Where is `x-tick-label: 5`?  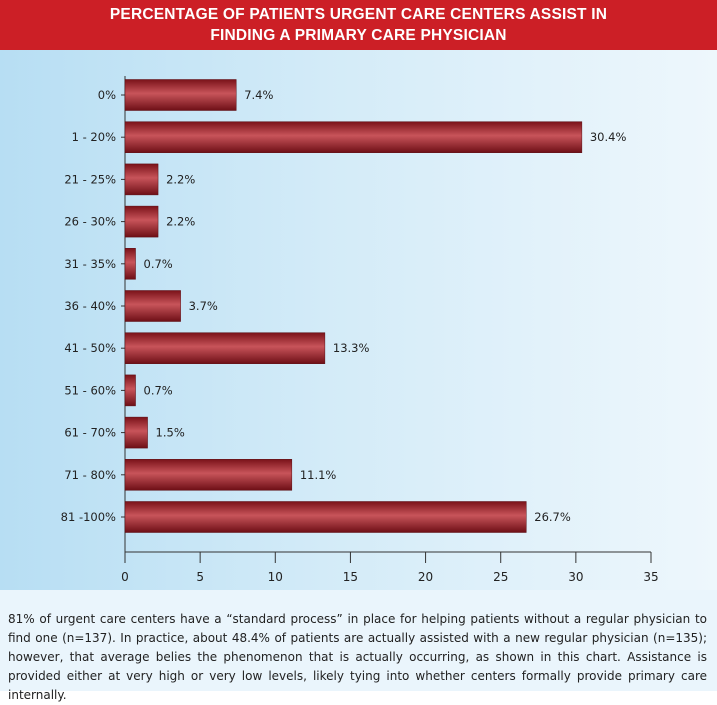
x-tick-label: 5 is located at coordinates (200, 577).